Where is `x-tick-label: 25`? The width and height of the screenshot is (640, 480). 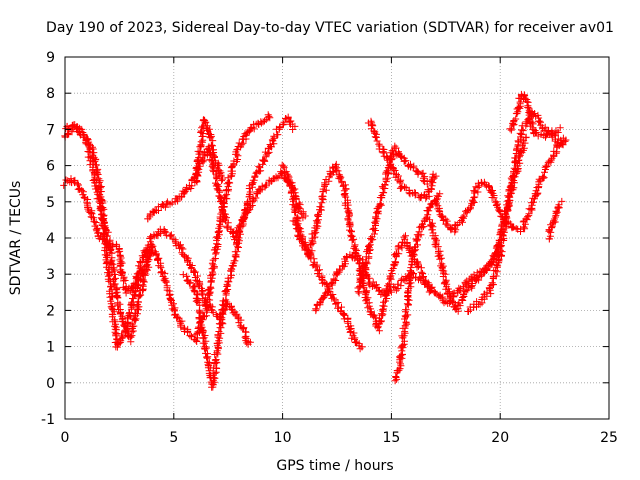
x-tick-label: 25 is located at coordinates (609, 438).